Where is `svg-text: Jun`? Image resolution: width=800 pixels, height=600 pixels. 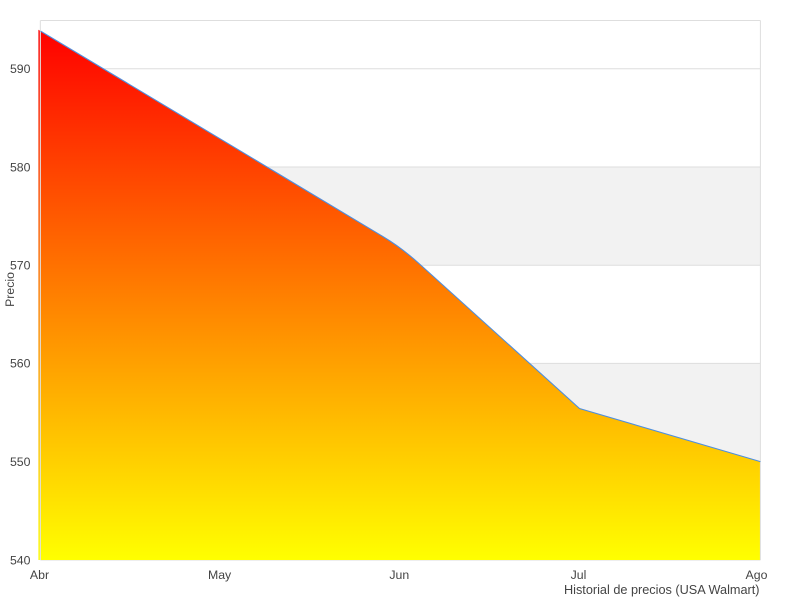 svg-text: Jun is located at coordinates (399, 575).